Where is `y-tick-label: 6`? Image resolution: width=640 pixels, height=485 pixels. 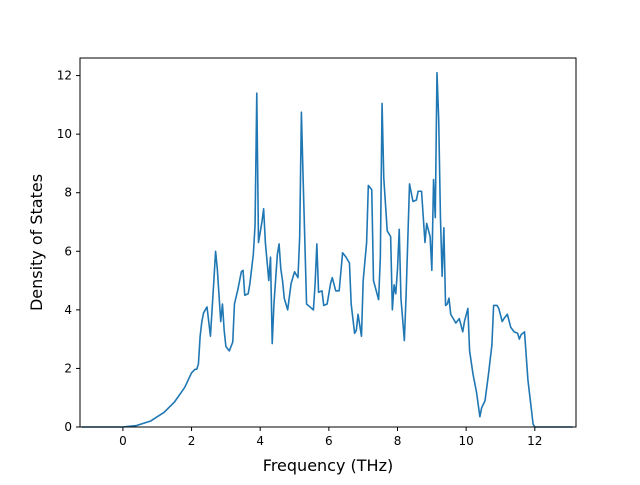 y-tick-label: 6 is located at coordinates (68, 251).